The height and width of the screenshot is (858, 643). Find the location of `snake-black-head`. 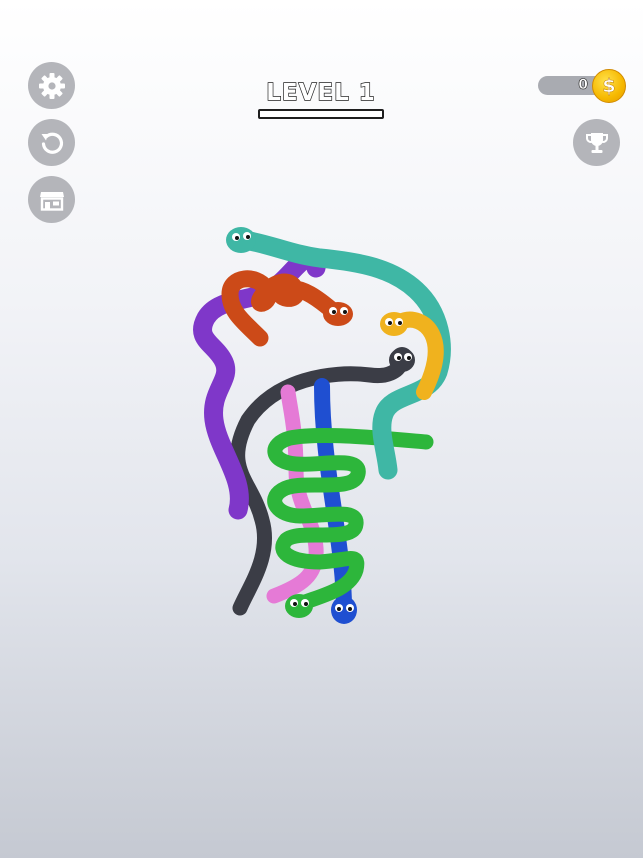

snake-black-head is located at coordinates (402, 360).